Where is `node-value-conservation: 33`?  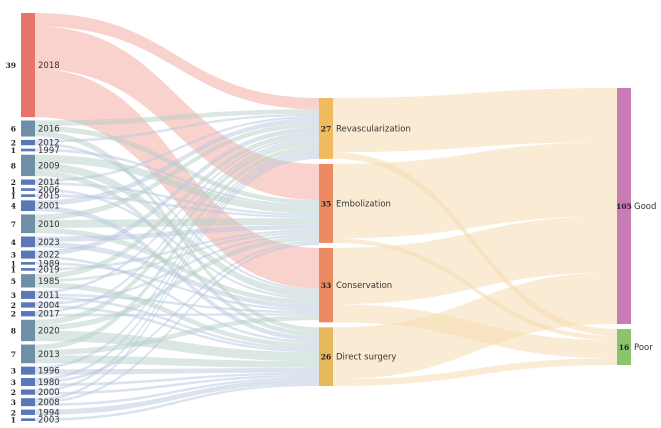 node-value-conservation: 33 is located at coordinates (326, 285).